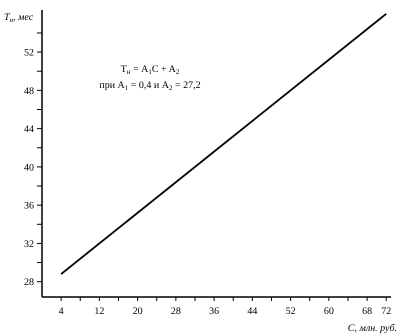 The width and height of the screenshot is (401, 336). Describe the element at coordinates (61, 311) in the screenshot. I see `x-tick-label: 4` at that location.